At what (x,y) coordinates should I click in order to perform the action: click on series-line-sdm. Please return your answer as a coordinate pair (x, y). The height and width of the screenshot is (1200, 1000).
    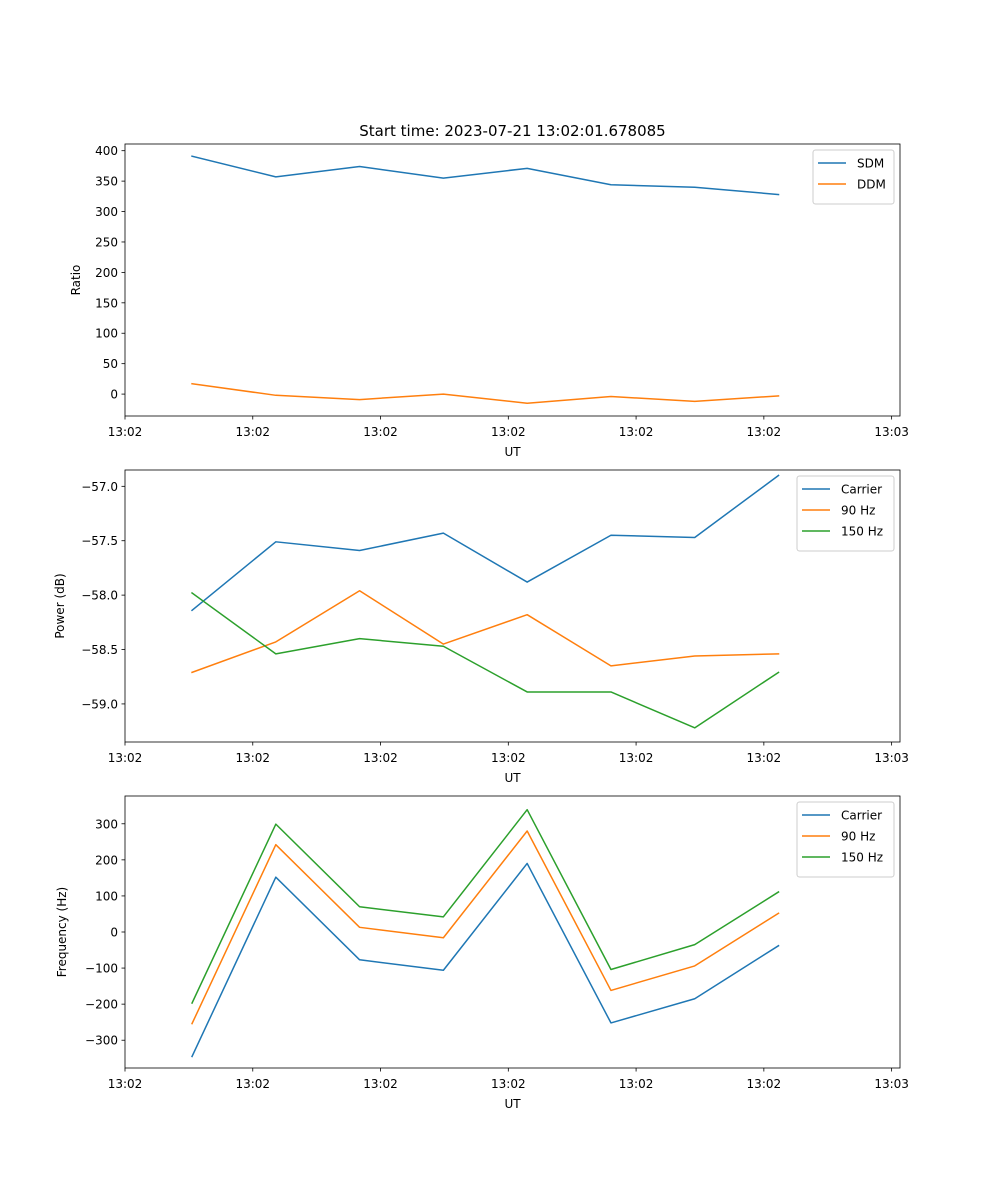
    Looking at the image, I should click on (485, 175).